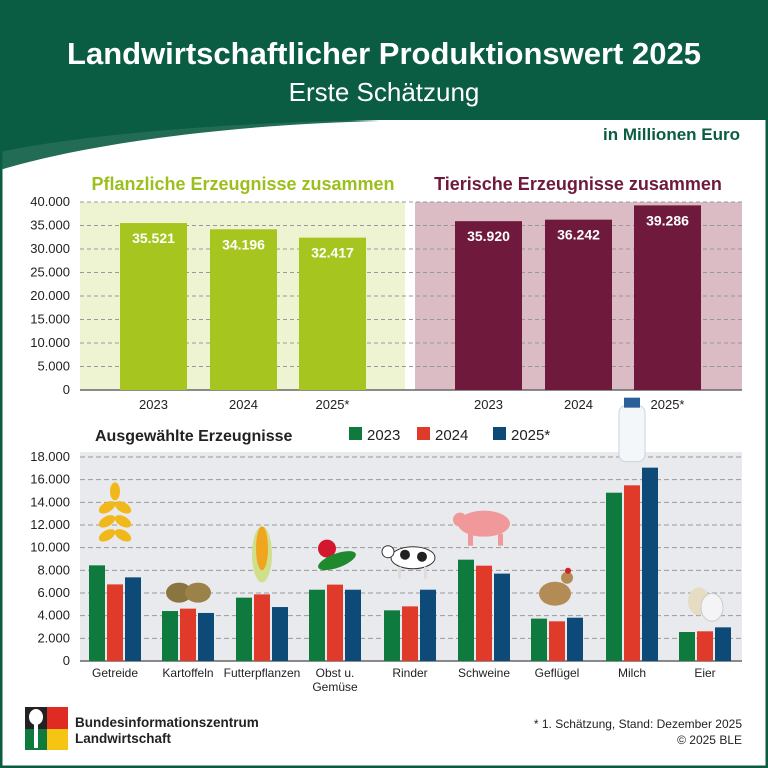  What do you see at coordinates (451, 435) in the screenshot?
I see `legend-label: 2024` at bounding box center [451, 435].